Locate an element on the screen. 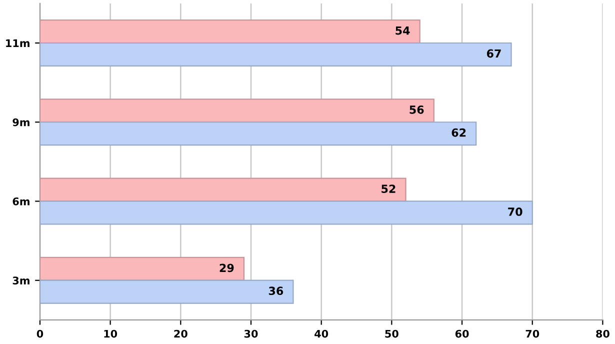 The width and height of the screenshot is (615, 344). data-label: 29 is located at coordinates (227, 268).